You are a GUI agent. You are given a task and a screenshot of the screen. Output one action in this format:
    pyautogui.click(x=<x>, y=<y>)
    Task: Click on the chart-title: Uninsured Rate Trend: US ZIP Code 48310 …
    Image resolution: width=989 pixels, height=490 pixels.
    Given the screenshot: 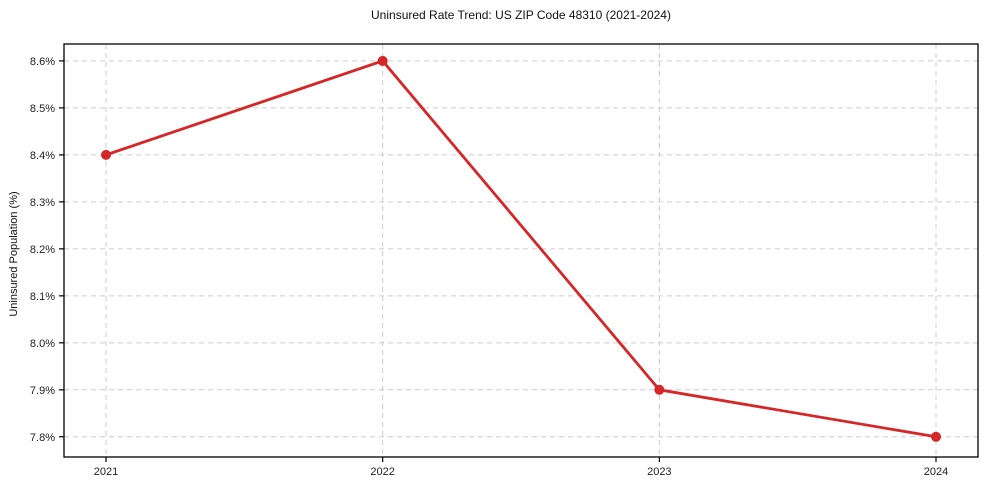 What is the action you would take?
    pyautogui.click(x=521, y=15)
    